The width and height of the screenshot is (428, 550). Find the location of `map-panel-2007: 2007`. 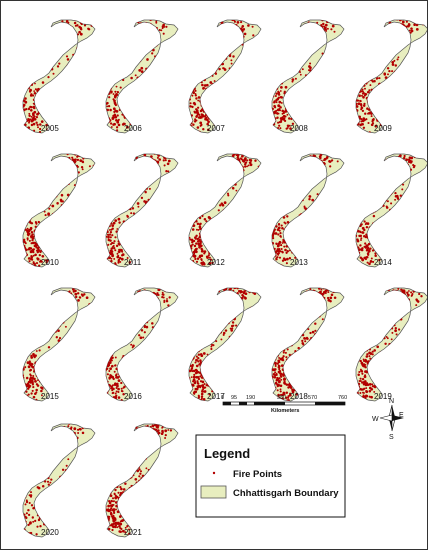

map-panel-2007: 2007 is located at coordinates (225, 76).